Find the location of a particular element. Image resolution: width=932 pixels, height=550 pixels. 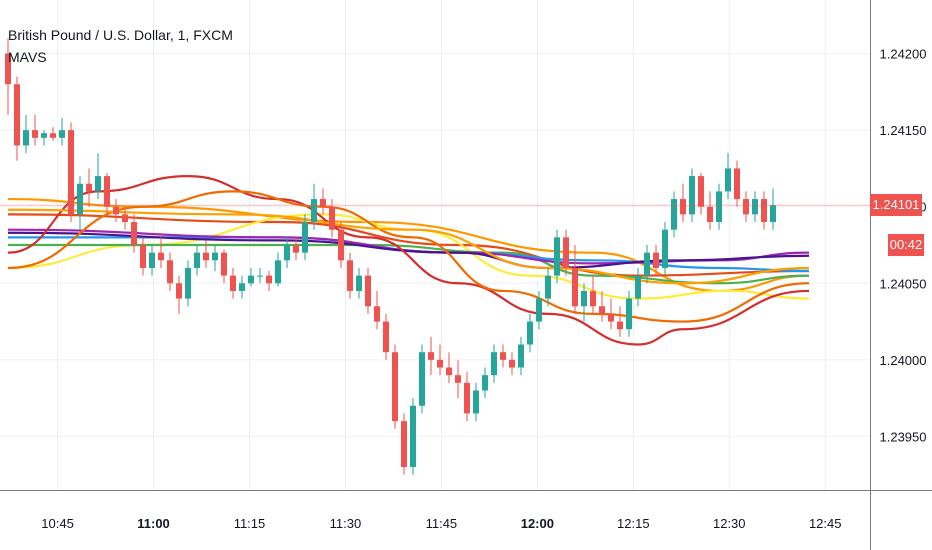

time-tick-label: 12:30 is located at coordinates (729, 523).